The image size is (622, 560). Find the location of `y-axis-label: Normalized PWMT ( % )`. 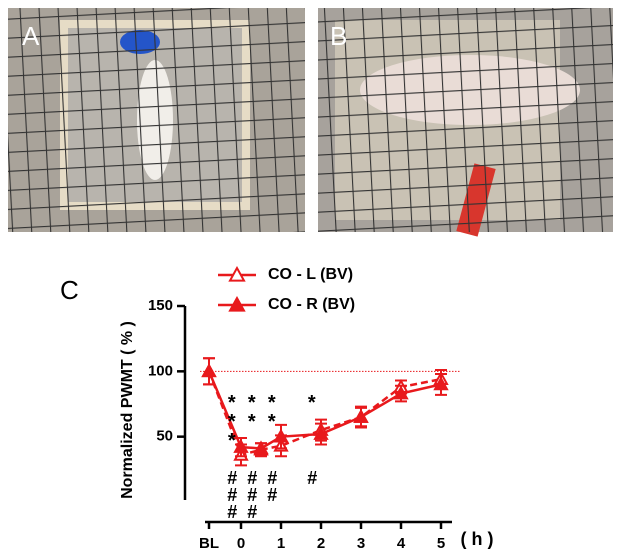

y-axis-label: Normalized PWMT ( % ) is located at coordinates (127, 410).